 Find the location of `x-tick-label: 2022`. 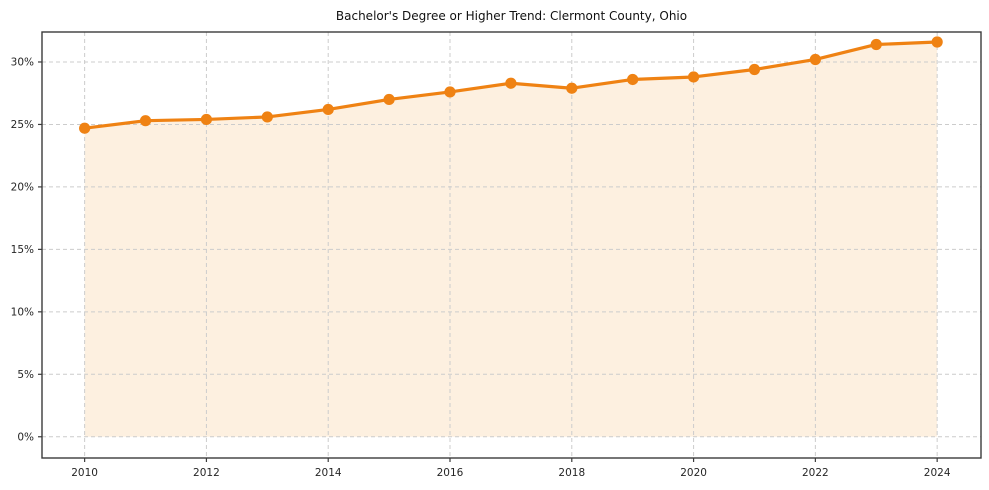

x-tick-label: 2022 is located at coordinates (815, 473).